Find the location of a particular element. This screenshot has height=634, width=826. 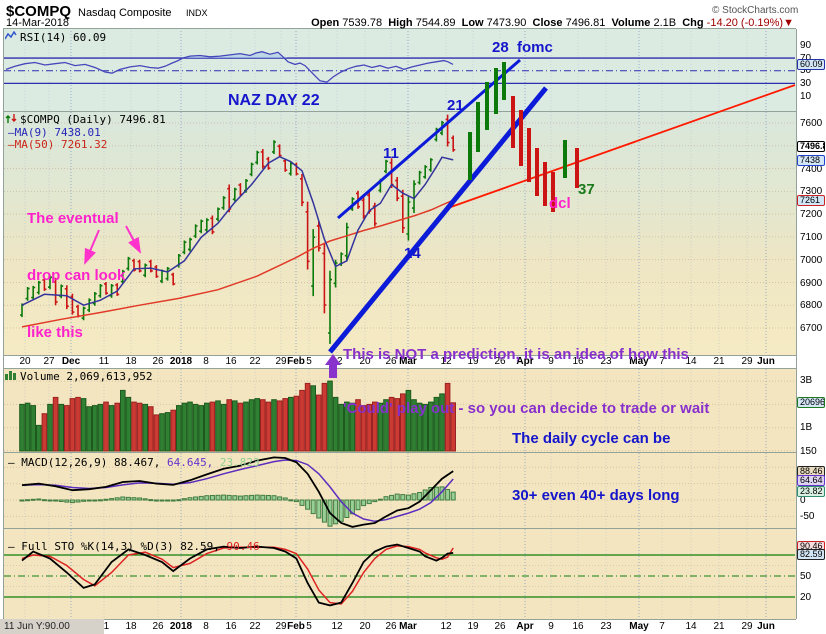

blue-channel-lower-trendline is located at coordinates (438, 220).